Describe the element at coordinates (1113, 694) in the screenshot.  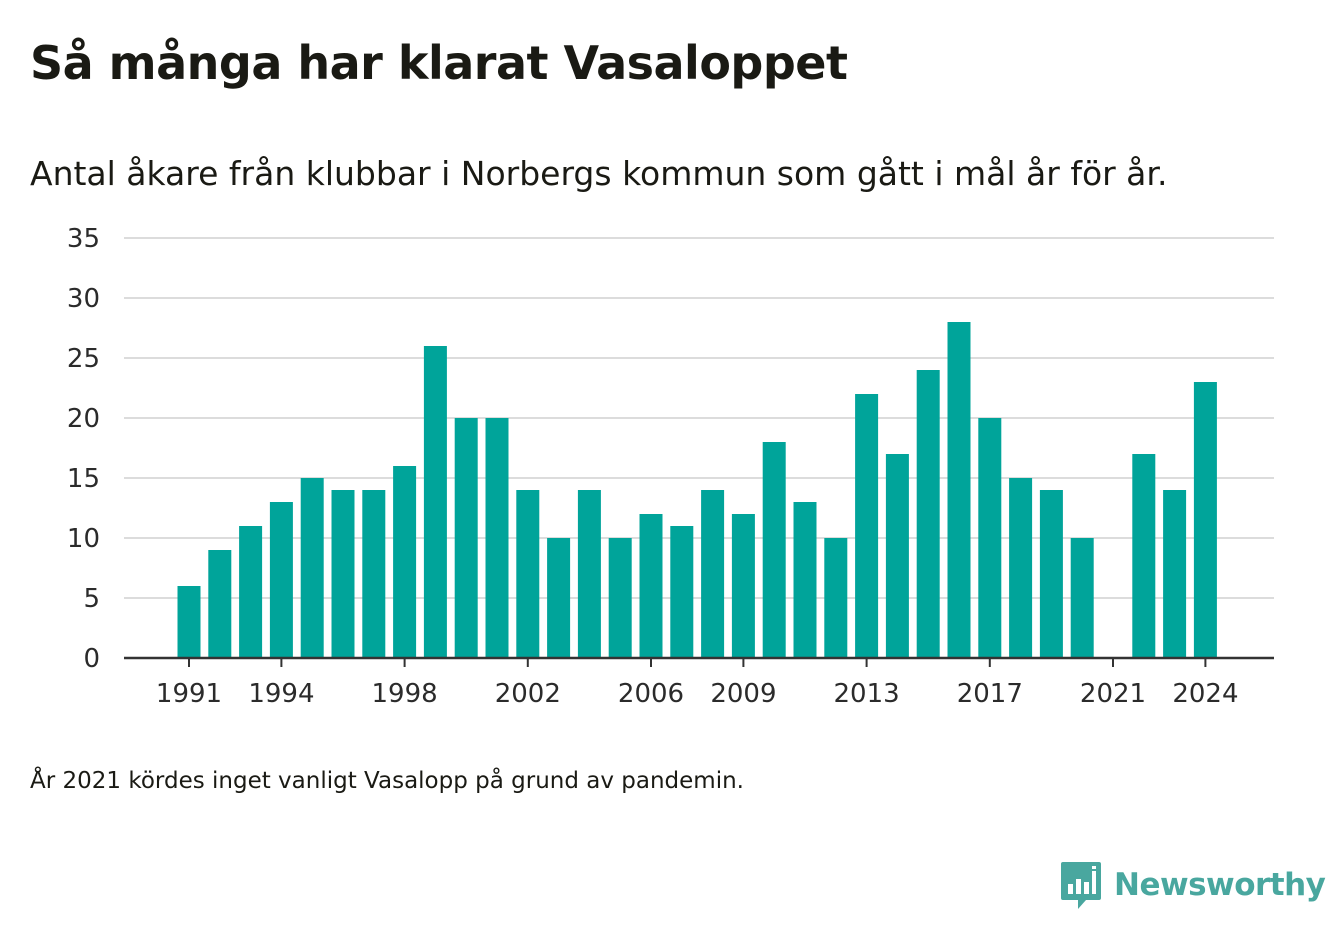
I see `x-tick-label: 2021` at that location.